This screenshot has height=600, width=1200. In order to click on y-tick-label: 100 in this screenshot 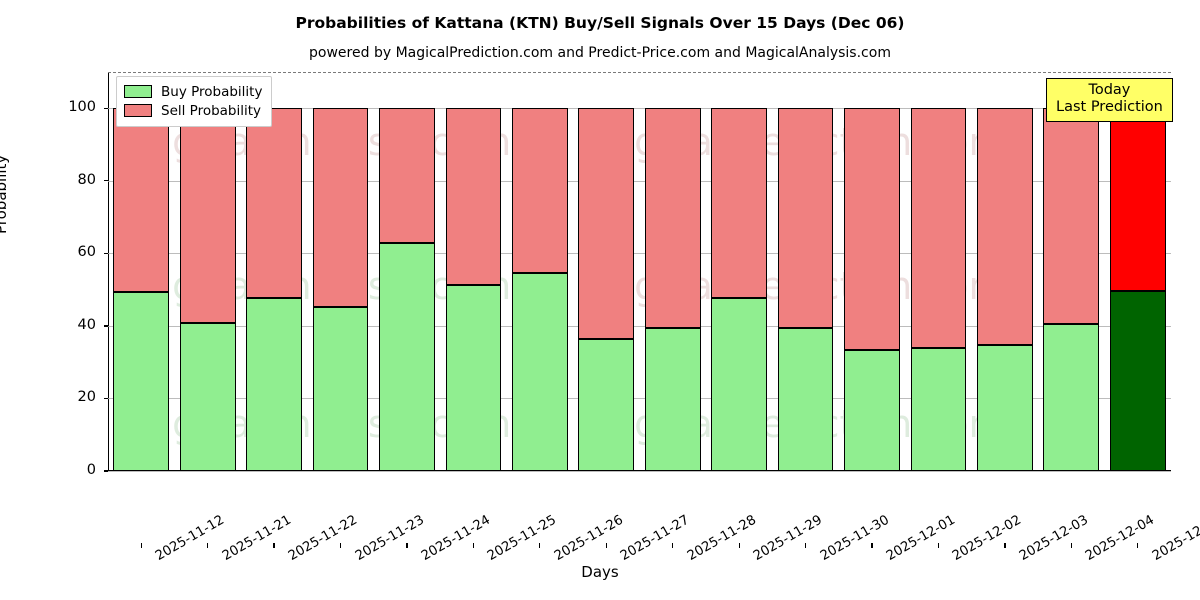, I will do `click(82, 107)`.